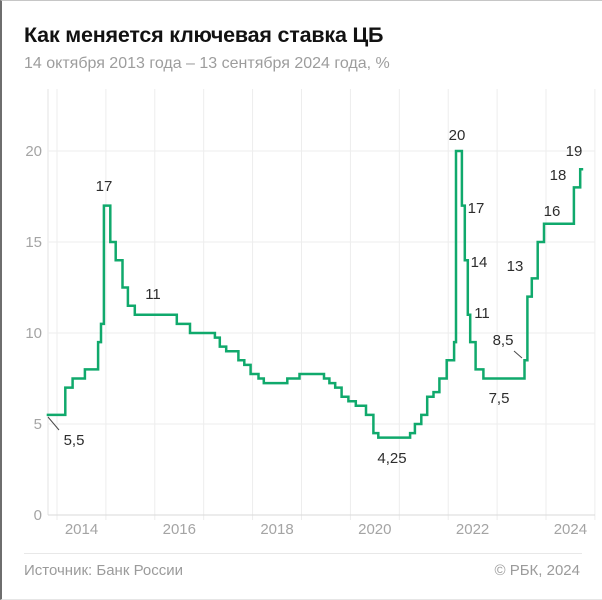  I want to click on x-tick-label: 2016, so click(179, 529).